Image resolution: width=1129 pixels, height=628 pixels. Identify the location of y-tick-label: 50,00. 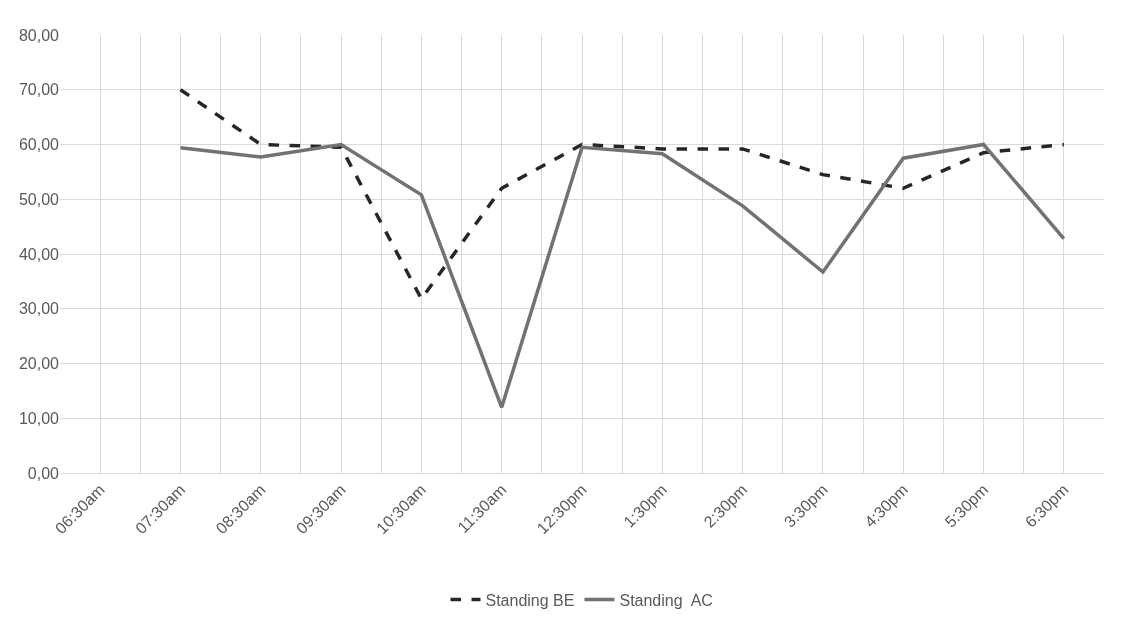
(39, 199).